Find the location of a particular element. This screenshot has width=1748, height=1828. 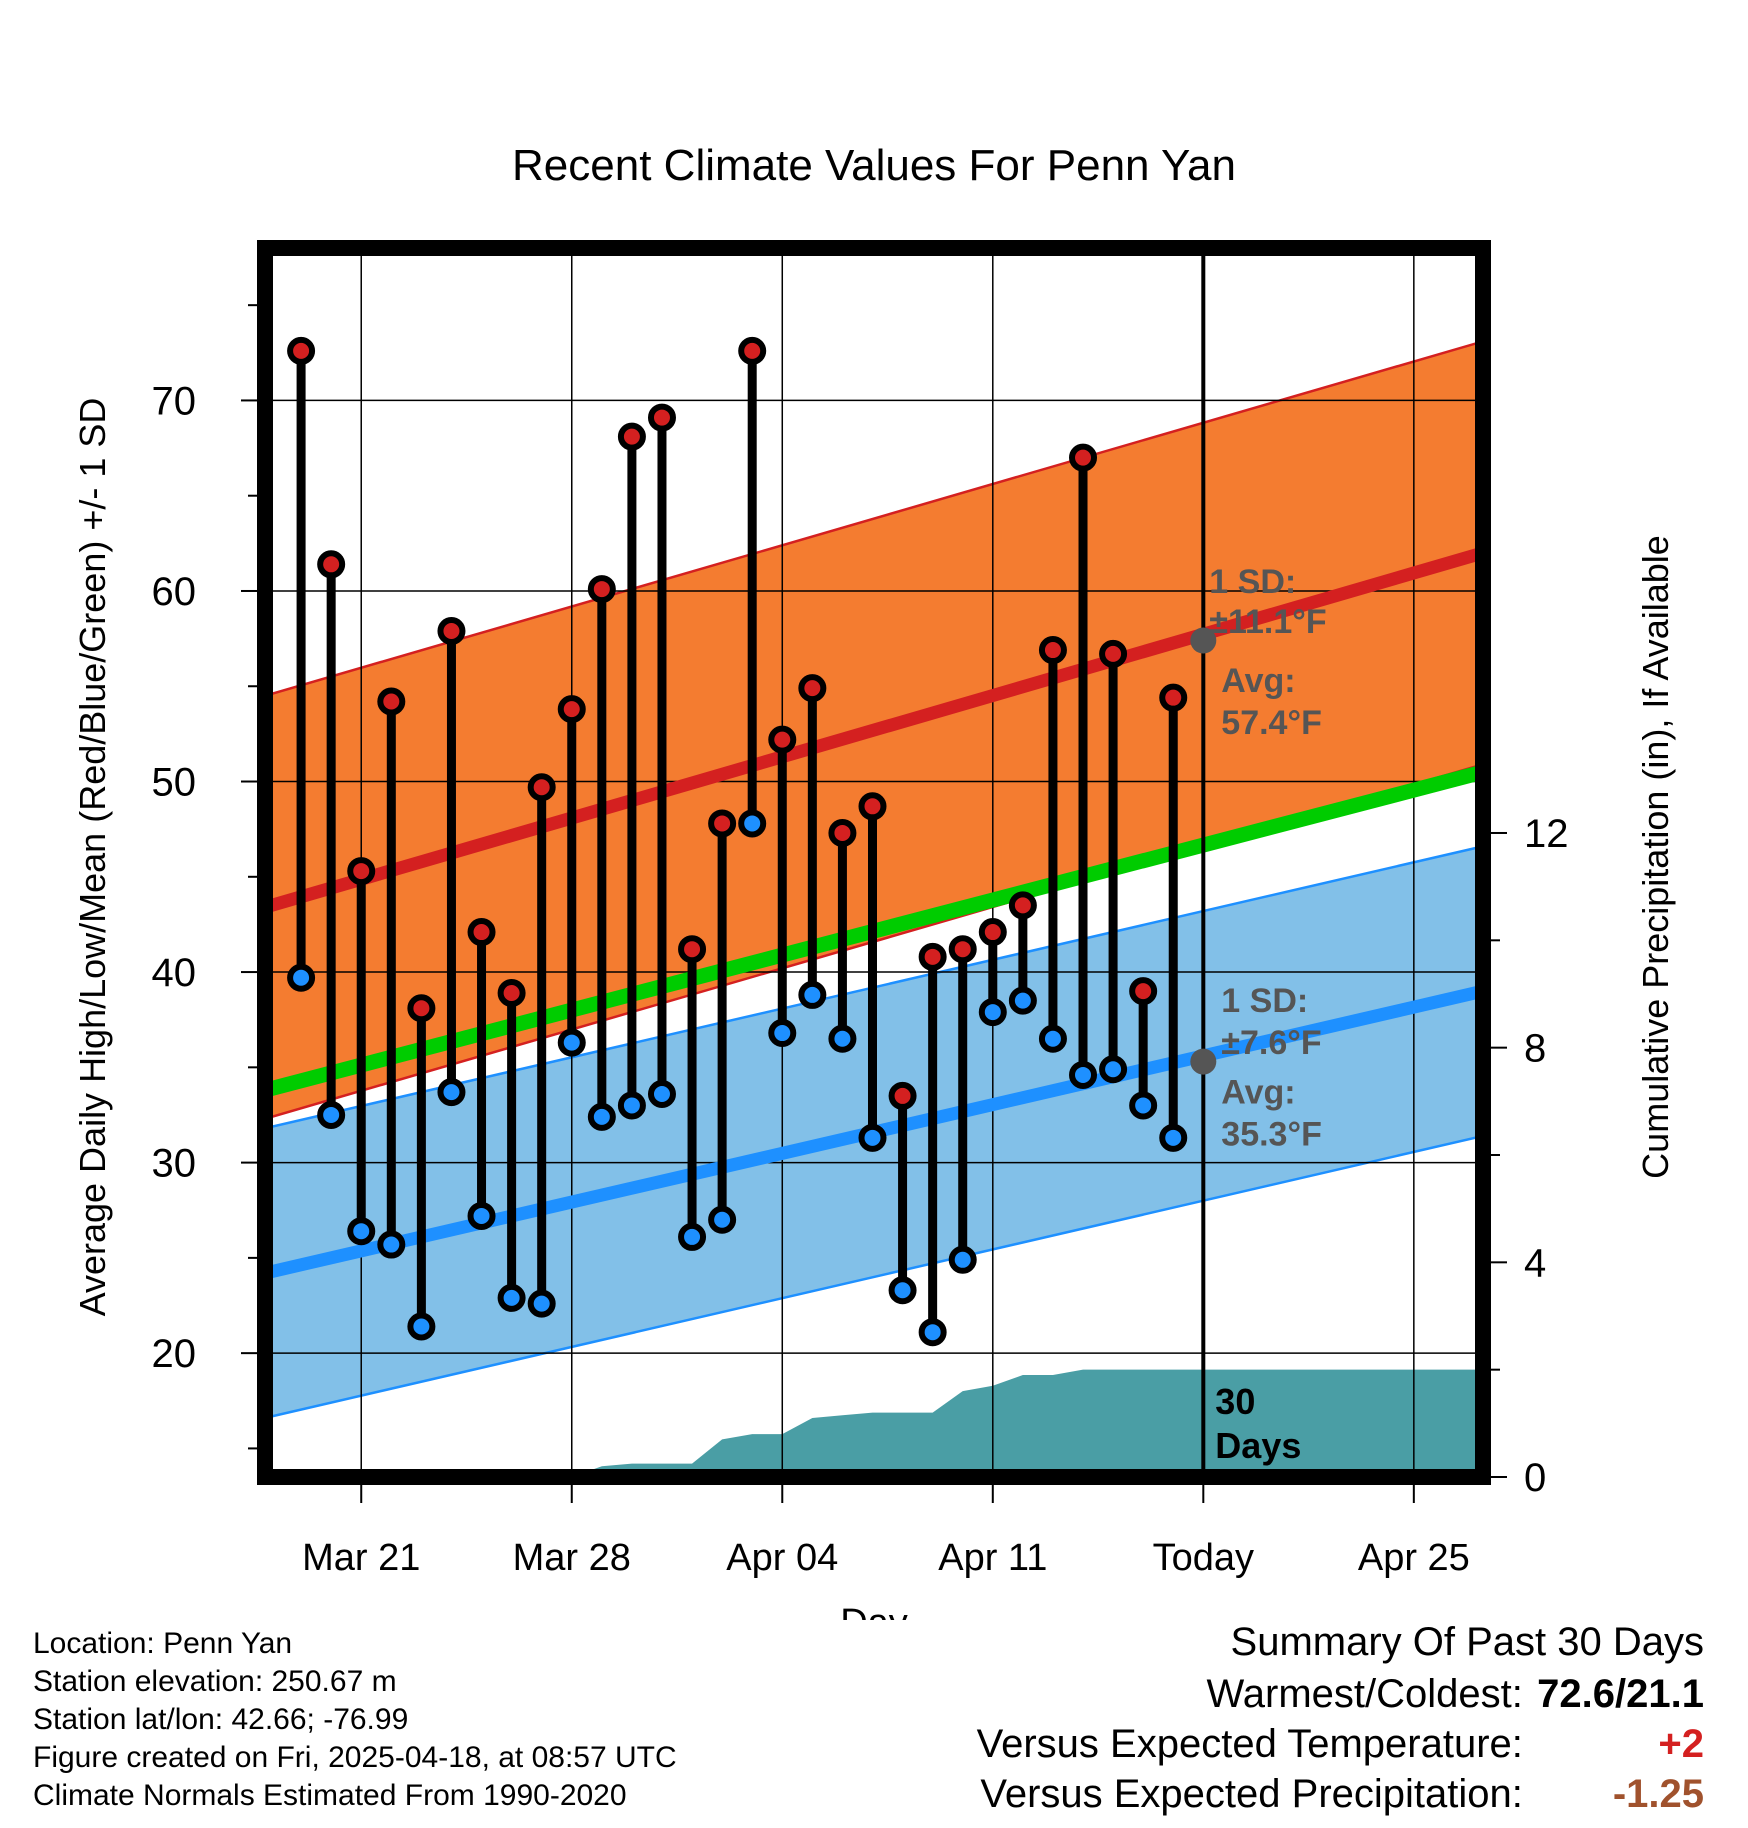

summary-temp-row: Versus Expected Temperature: +2 is located at coordinates (1340, 1744).